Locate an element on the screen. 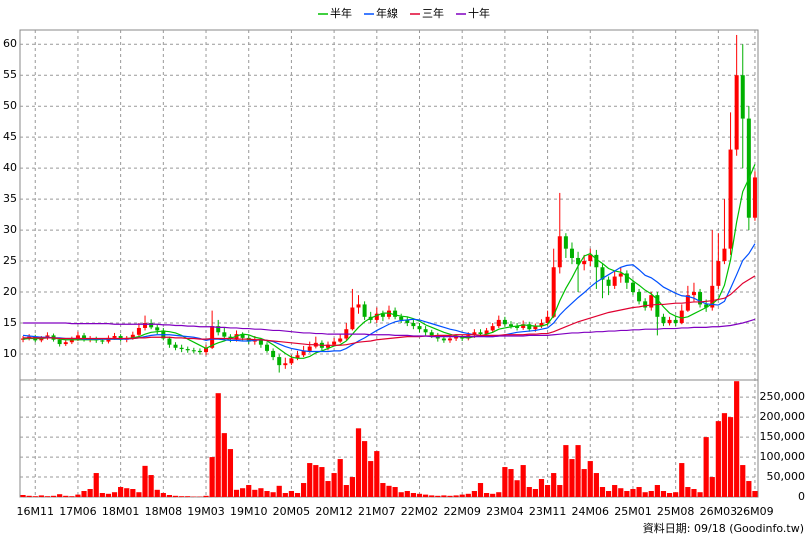  y2-tick-label: 250,000 is located at coordinates (783, 396).